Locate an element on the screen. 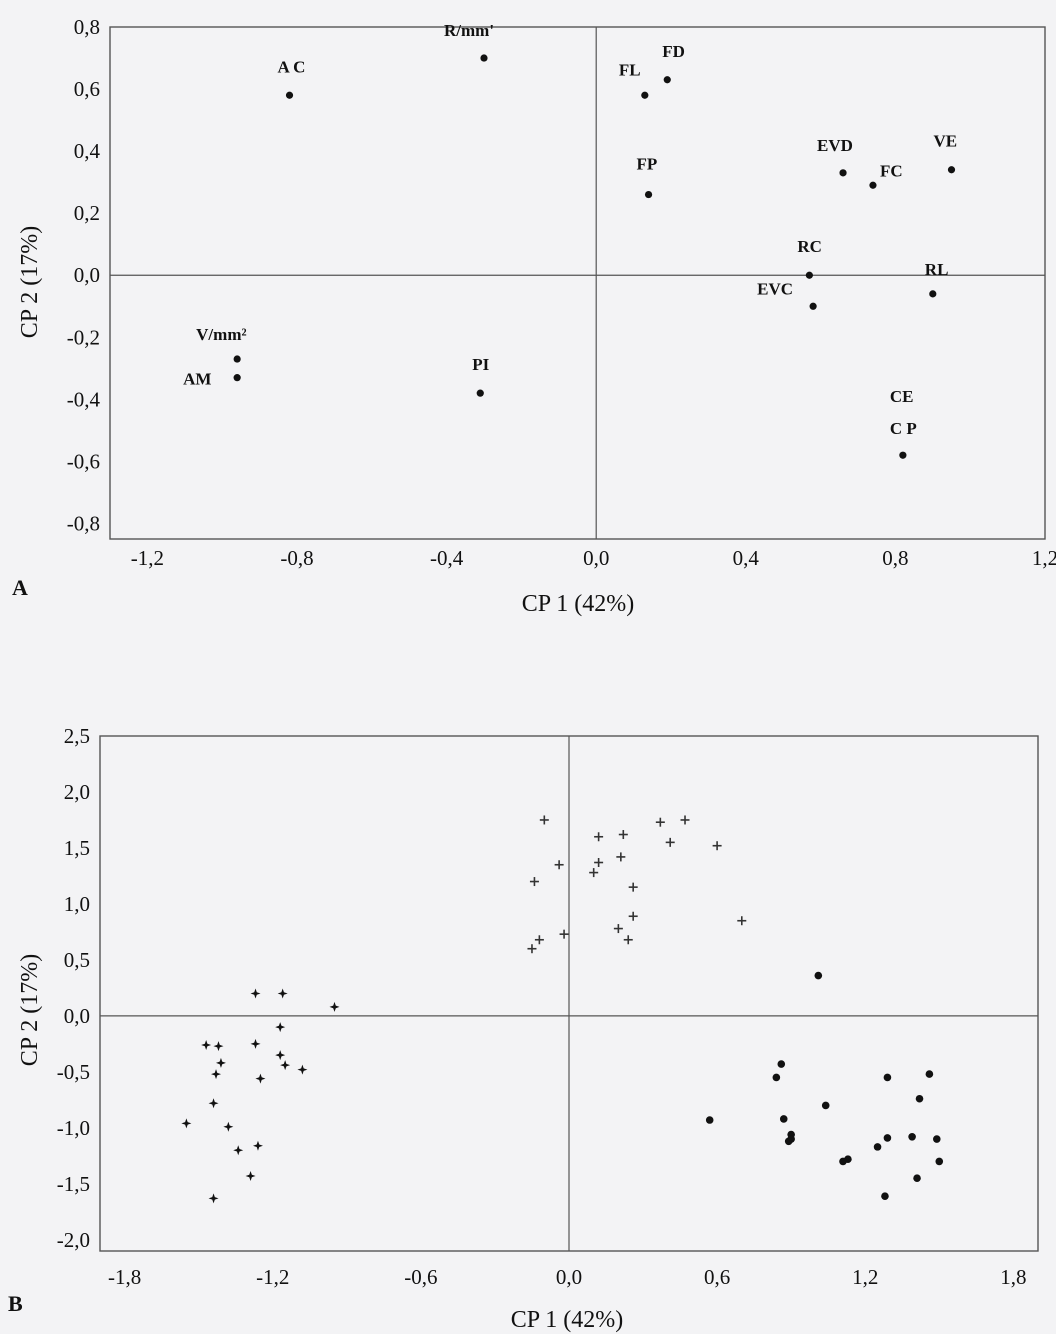  x-tick-label: -0,4 is located at coordinates (447, 558).